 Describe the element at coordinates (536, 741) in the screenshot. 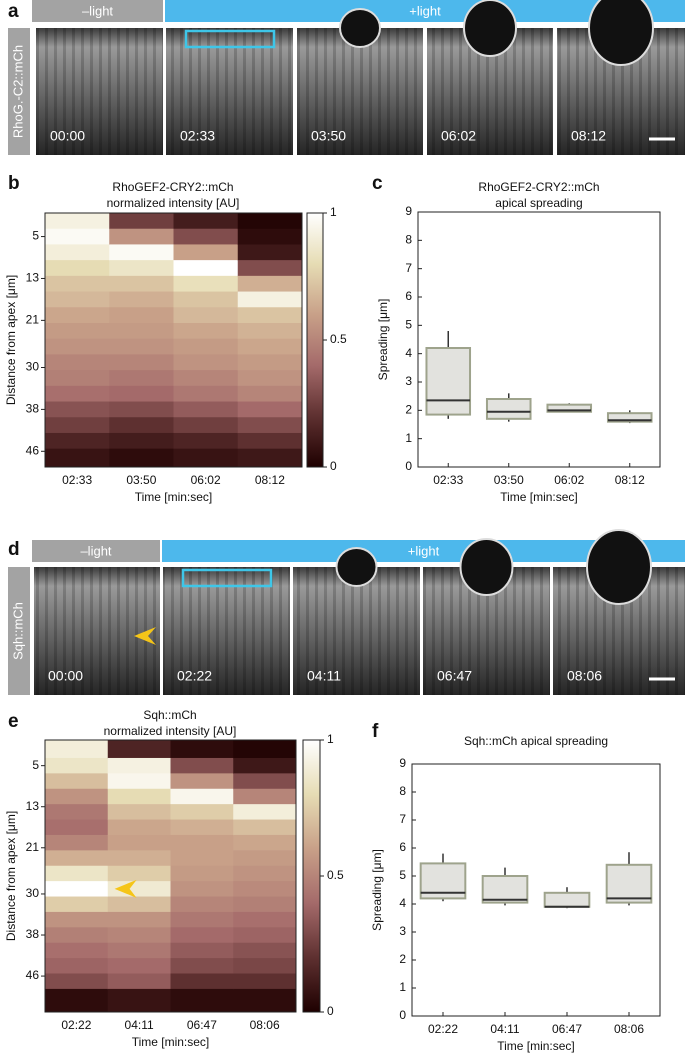

I see `chart-title: Sqh::mCh apical spreading` at that location.